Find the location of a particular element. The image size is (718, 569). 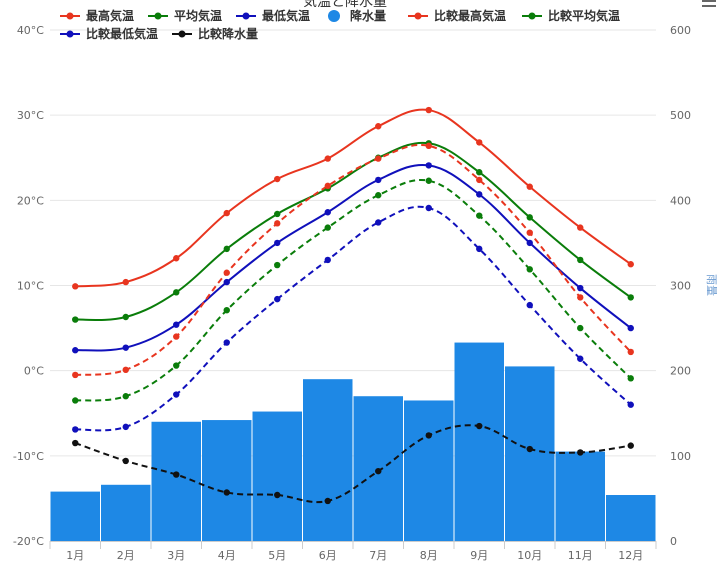

legend-item: 比較降水量 is located at coordinates (215, 33).